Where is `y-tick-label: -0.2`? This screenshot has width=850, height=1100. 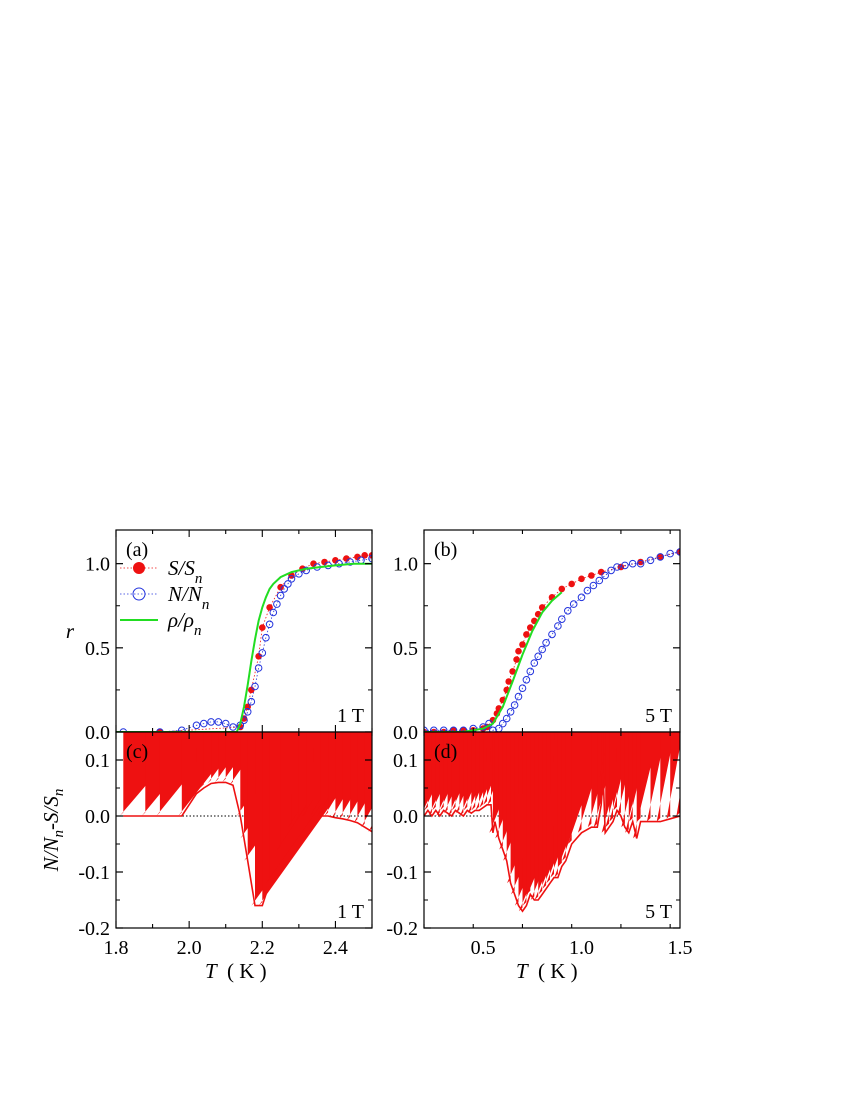 y-tick-label: -0.2 is located at coordinates (94, 929).